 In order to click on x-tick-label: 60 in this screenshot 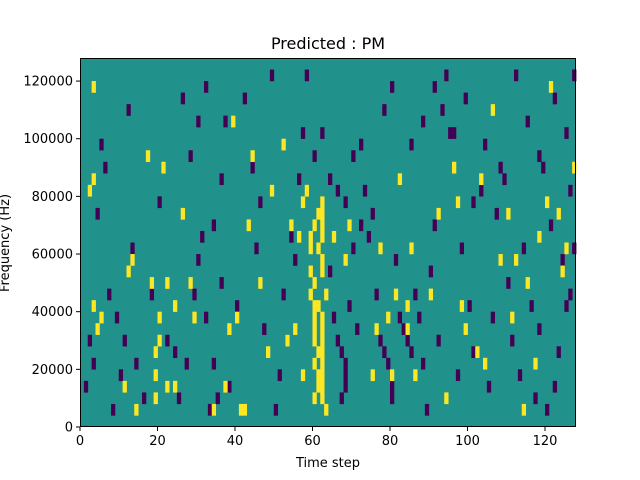, I will do `click(312, 441)`.